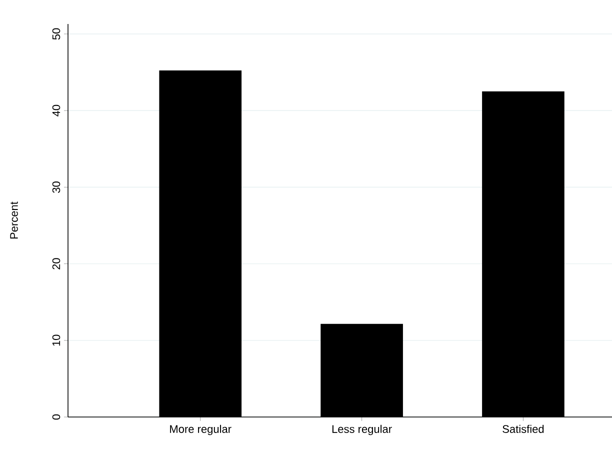 This screenshot has height=461, width=612. Describe the element at coordinates (56, 417) in the screenshot. I see `y-tick-label: 0` at that location.